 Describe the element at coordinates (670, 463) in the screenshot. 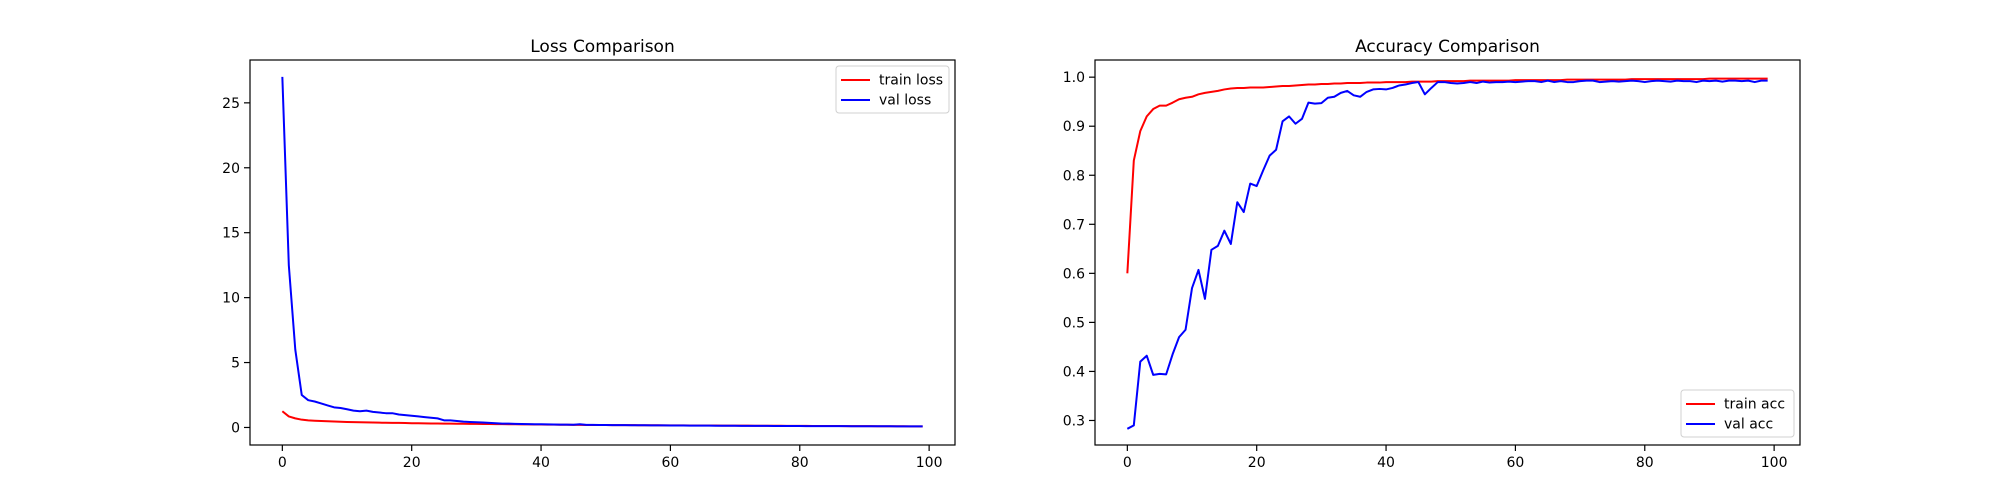

I see `loss-x-tick-label: 60` at that location.